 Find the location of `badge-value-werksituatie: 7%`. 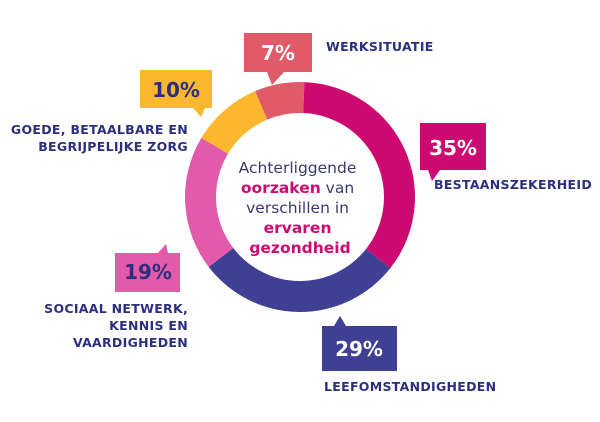

badge-value-werksituatie: 7% is located at coordinates (278, 53).